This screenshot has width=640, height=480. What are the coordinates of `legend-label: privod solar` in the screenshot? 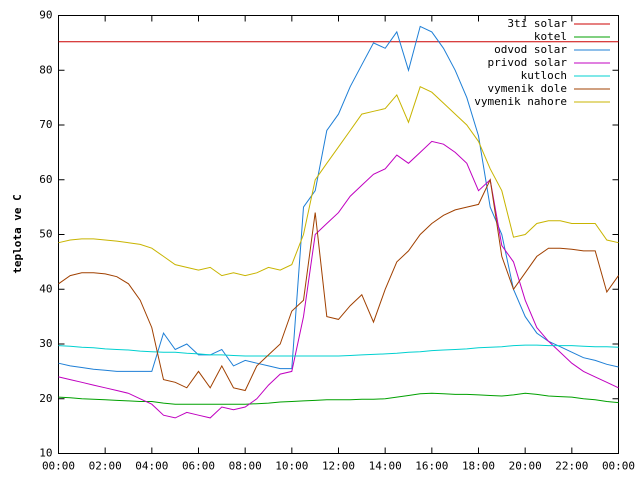 It's located at (528, 62).